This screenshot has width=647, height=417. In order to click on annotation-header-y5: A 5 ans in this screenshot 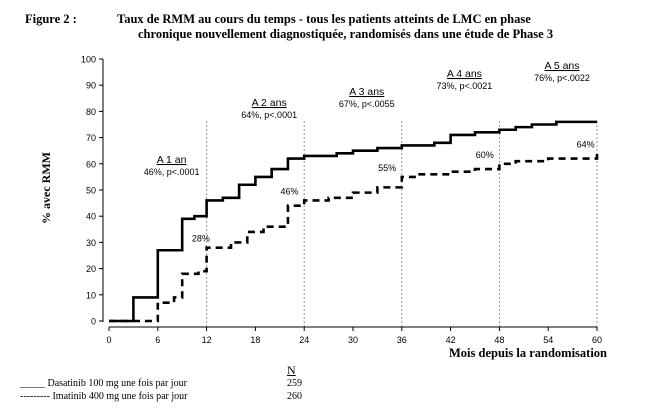, I will do `click(561, 66)`.